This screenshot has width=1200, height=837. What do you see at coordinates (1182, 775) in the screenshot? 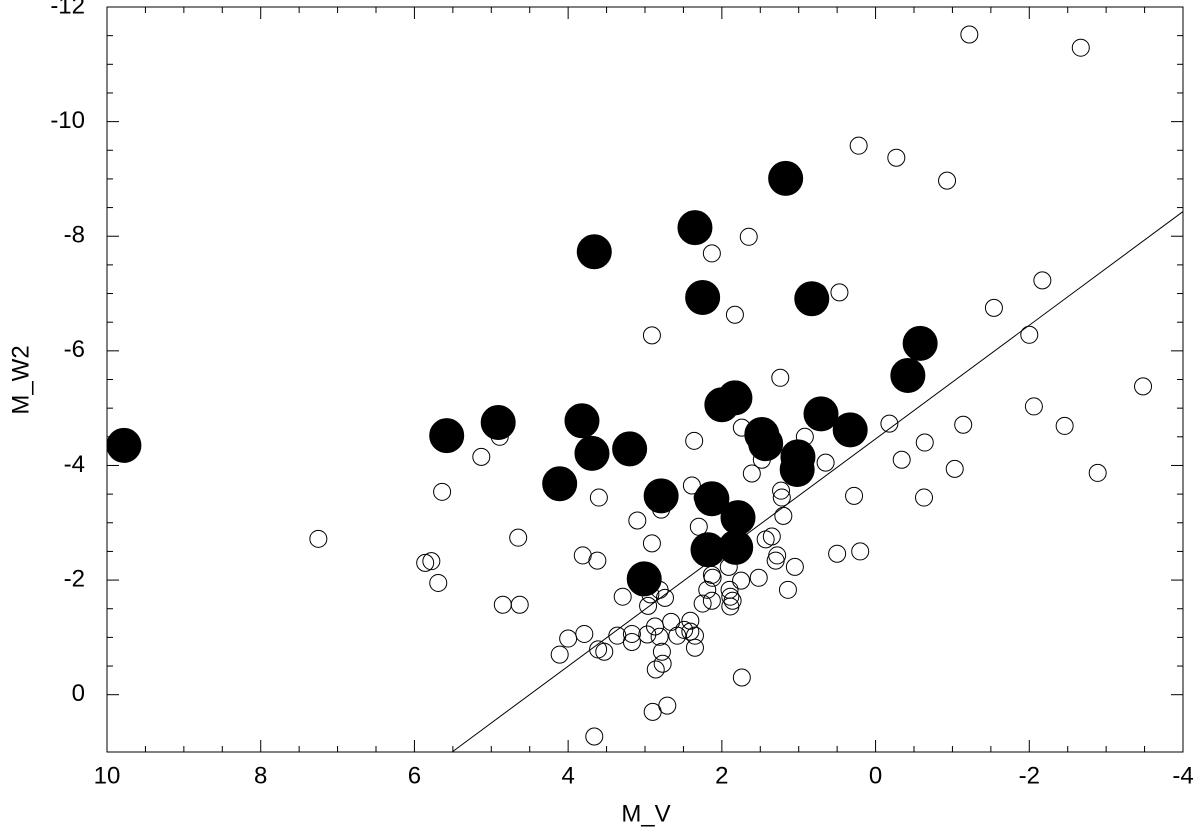
I see `x-tick-label: -4` at bounding box center [1182, 775].